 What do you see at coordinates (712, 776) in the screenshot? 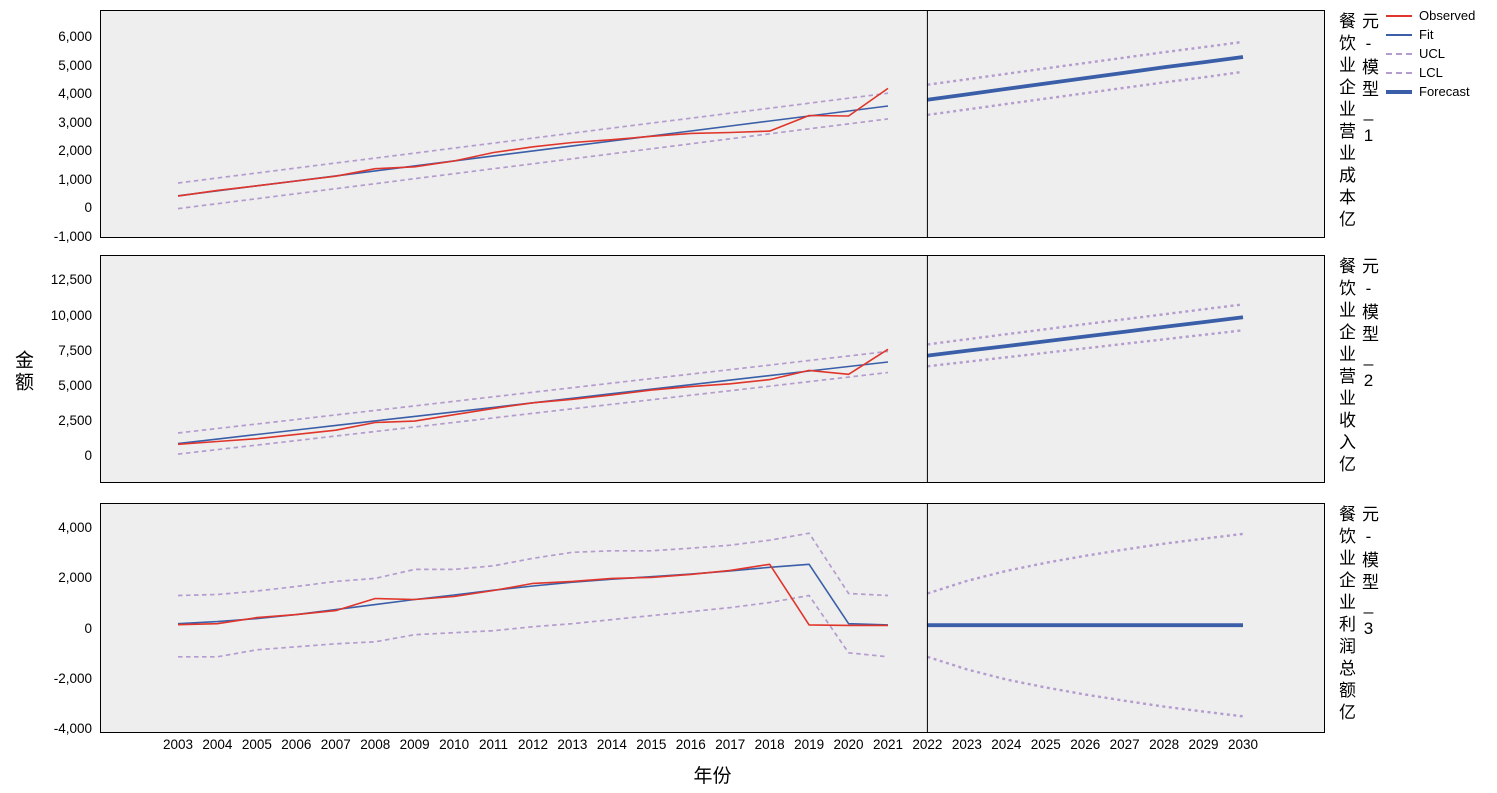
I see `x-axis-title: 年份` at bounding box center [712, 776].